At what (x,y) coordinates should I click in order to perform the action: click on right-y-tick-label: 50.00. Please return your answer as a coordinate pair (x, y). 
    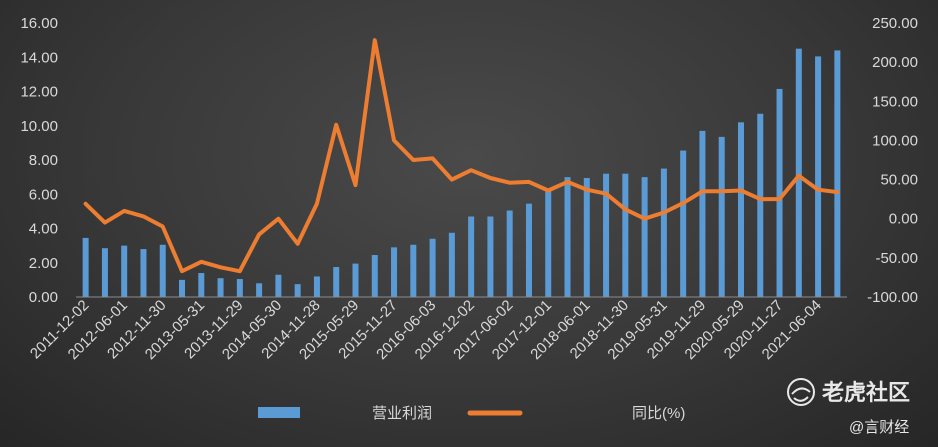
    Looking at the image, I should click on (899, 180).